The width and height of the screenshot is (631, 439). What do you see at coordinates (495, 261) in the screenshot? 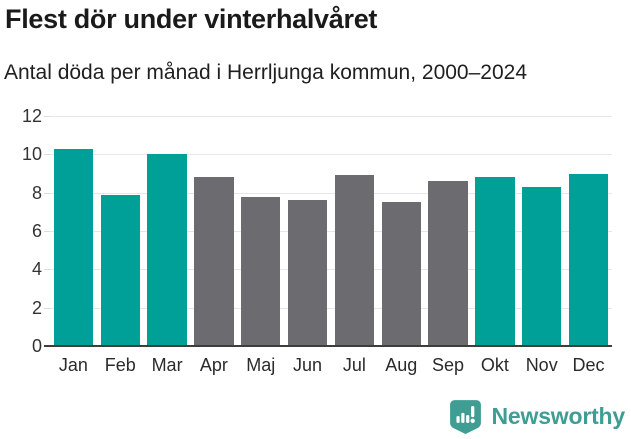
I see `bar-okt` at bounding box center [495, 261].